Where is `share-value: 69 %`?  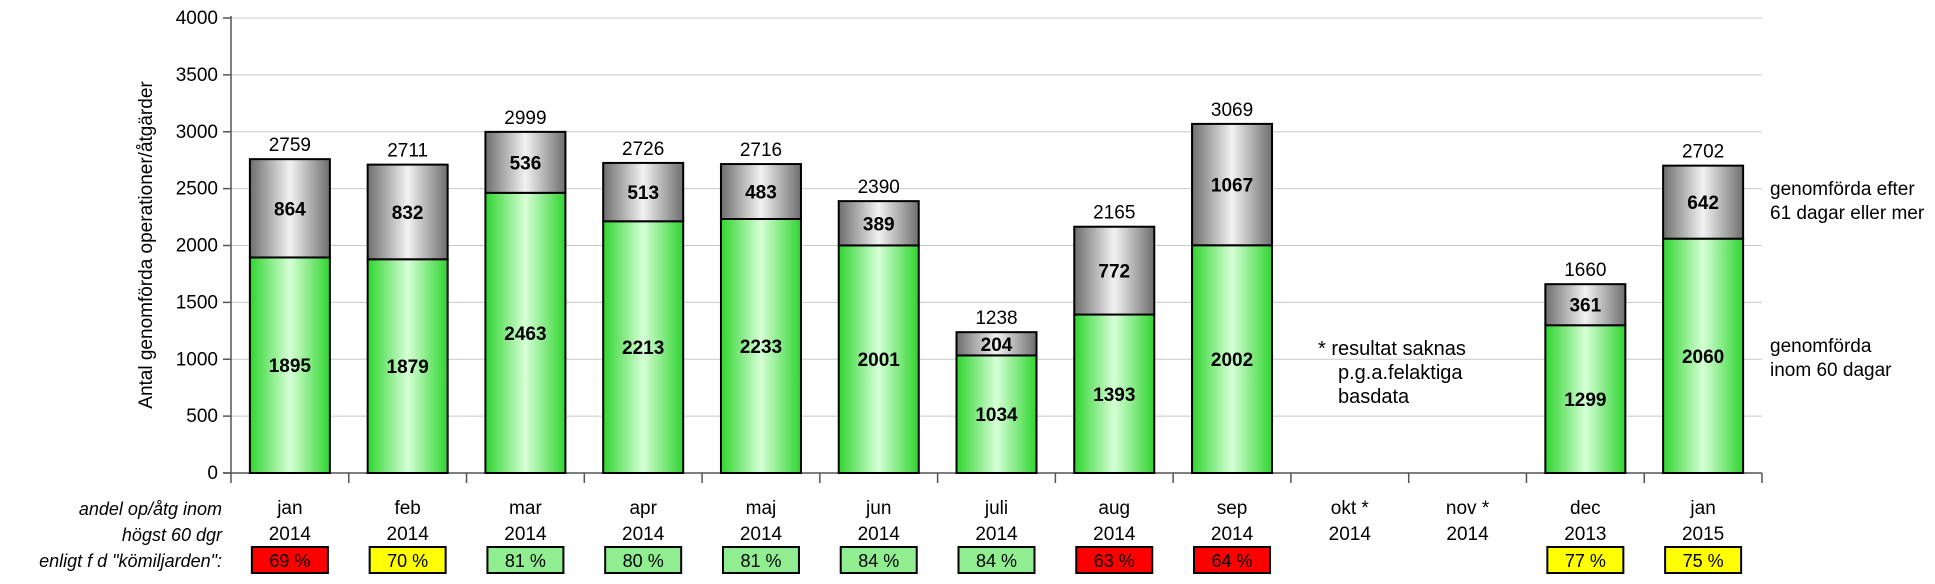
share-value: 69 % is located at coordinates (289, 561).